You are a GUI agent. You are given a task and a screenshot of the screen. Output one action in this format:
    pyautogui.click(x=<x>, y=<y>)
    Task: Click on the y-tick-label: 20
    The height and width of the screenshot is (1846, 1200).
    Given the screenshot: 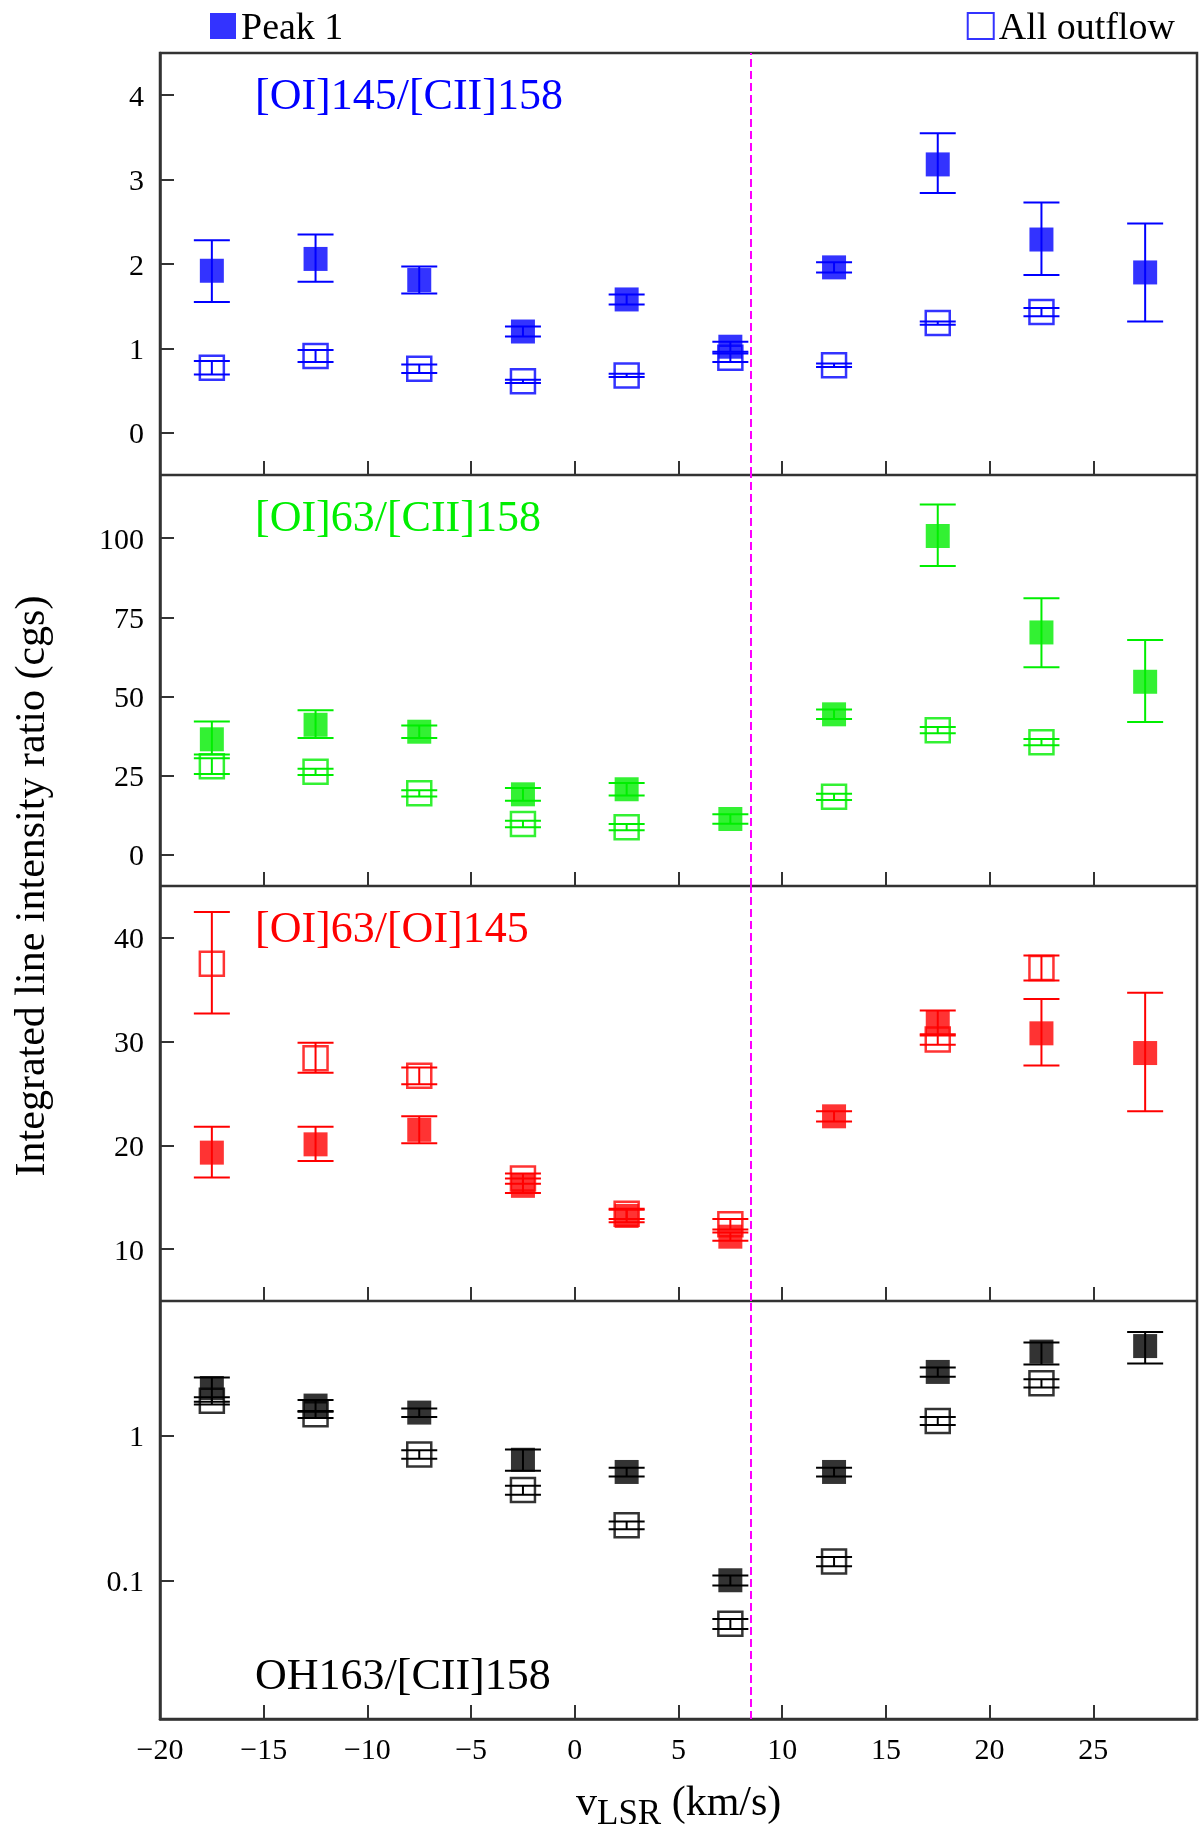 What is the action you would take?
    pyautogui.click(x=129, y=1145)
    